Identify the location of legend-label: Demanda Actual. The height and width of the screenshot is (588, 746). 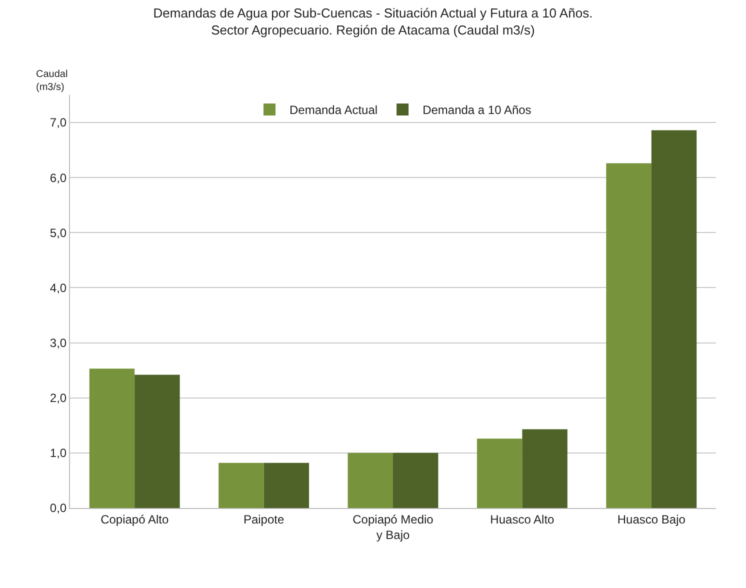
(334, 110).